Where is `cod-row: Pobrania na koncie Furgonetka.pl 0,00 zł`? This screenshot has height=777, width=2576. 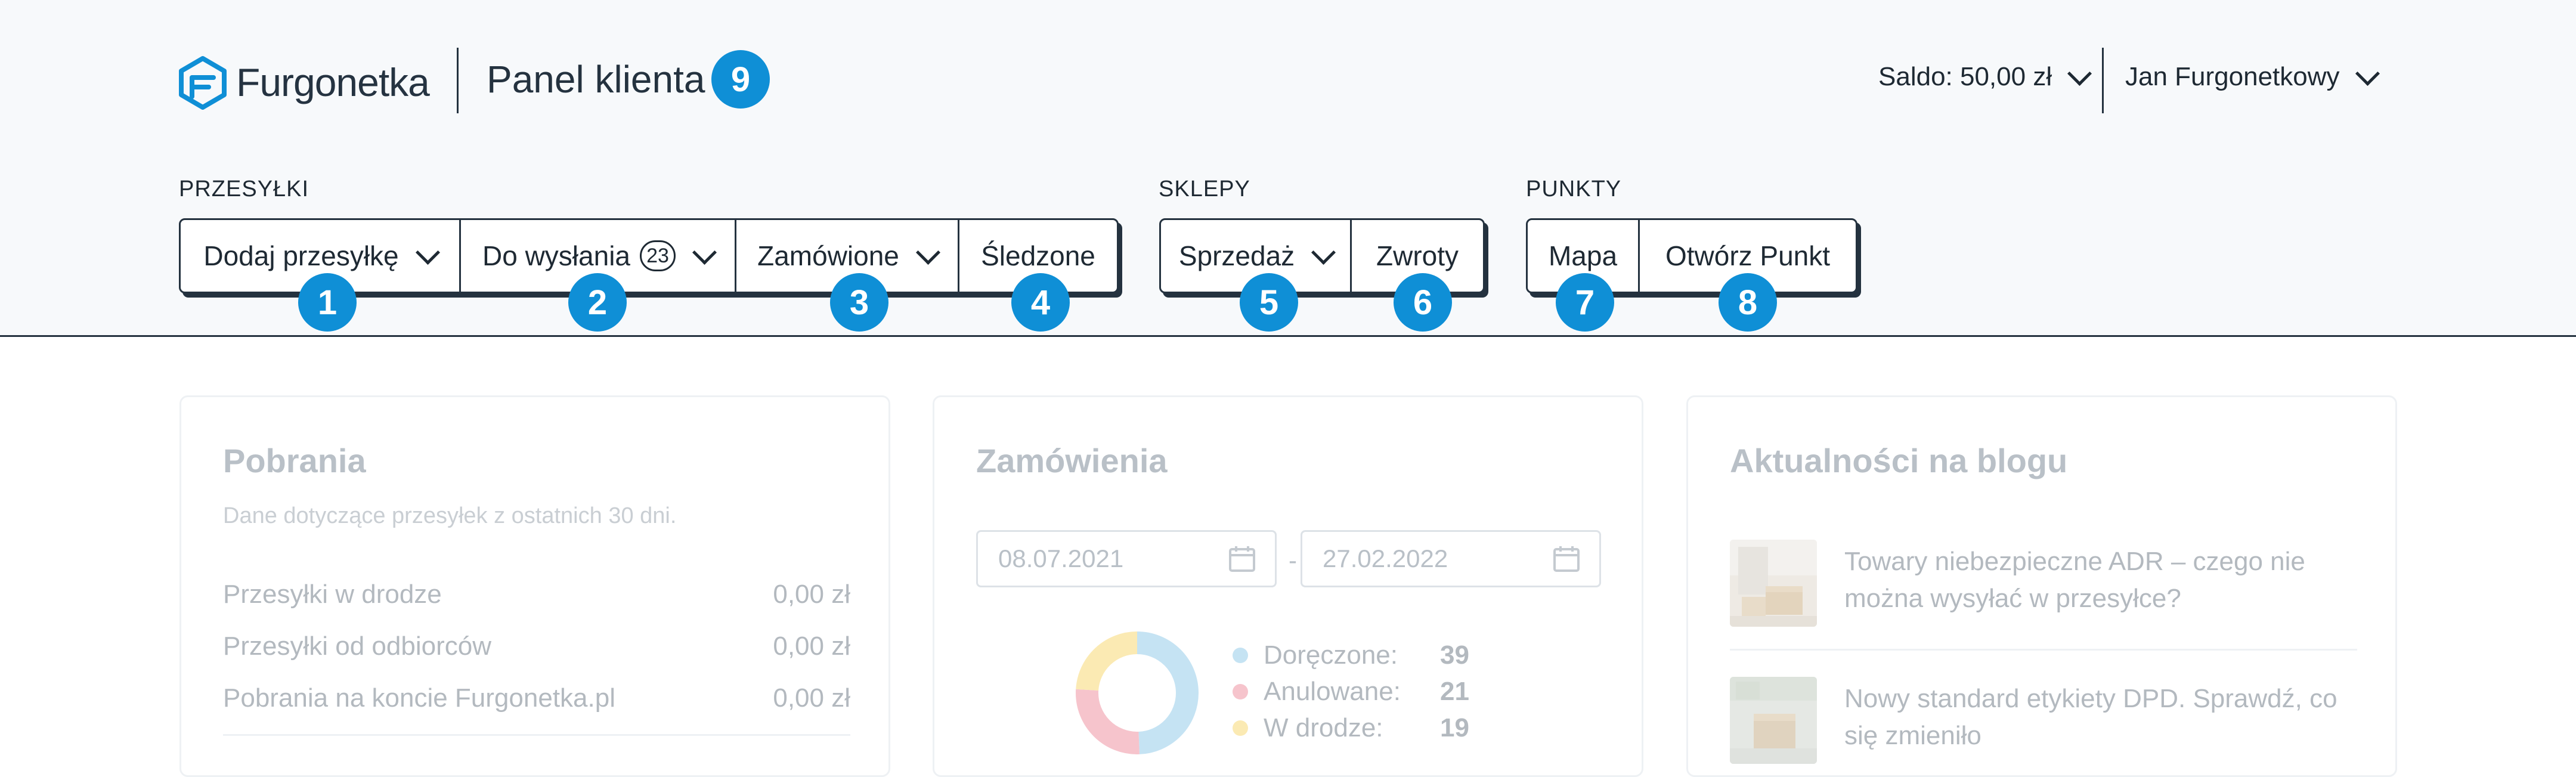
cod-row: Pobrania na koncie Furgonetka.pl 0,00 zł is located at coordinates (536, 698).